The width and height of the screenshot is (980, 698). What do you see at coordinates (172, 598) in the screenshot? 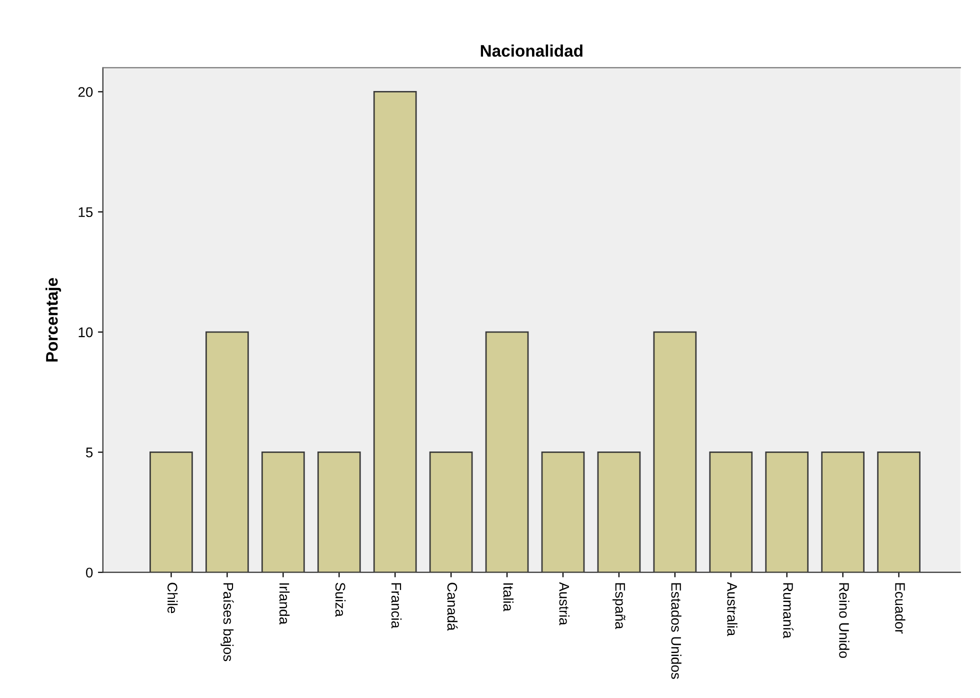
I see `x-tick-label: Chile` at bounding box center [172, 598].